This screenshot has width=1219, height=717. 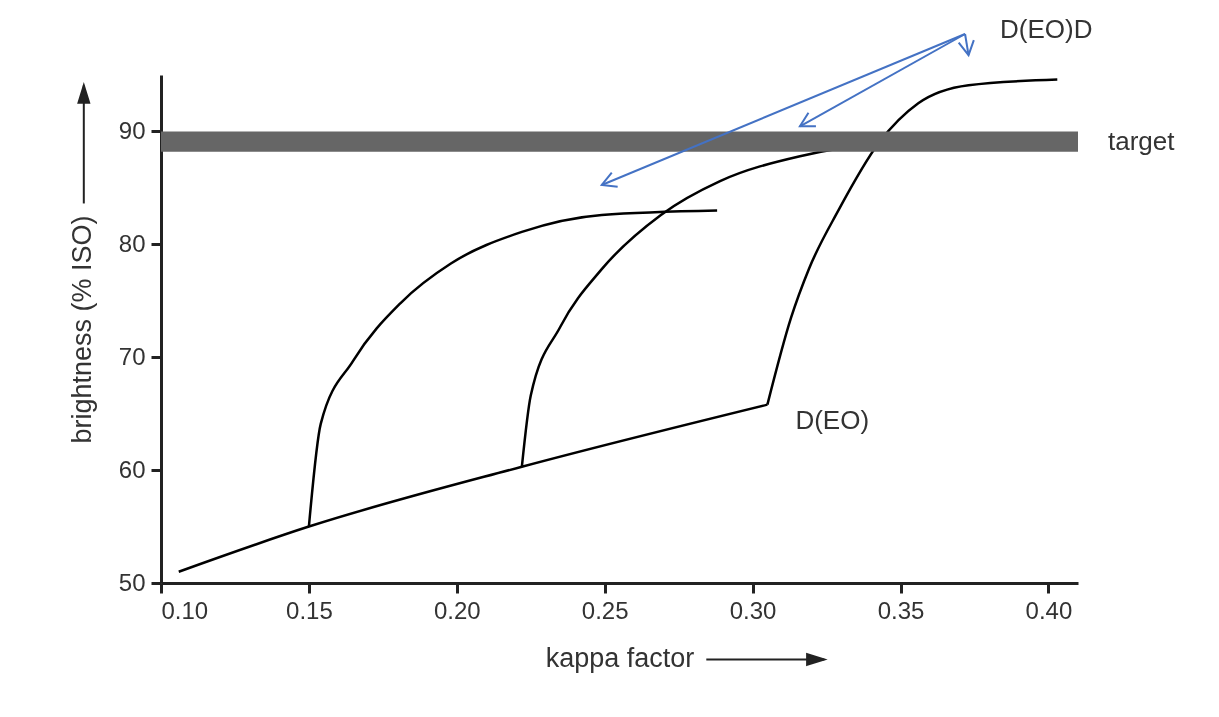 I want to click on y-tick-label: 60, so click(x=132, y=469).